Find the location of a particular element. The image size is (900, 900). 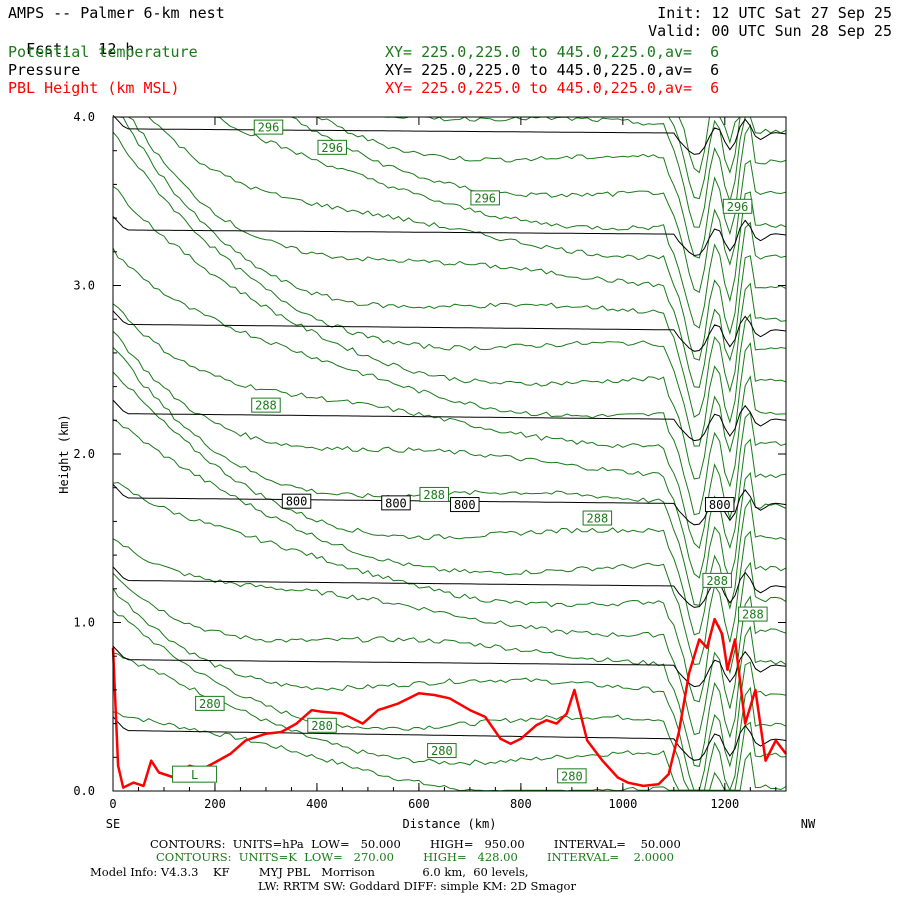

field-name-theta: Potential temperature is located at coordinates (103, 52).